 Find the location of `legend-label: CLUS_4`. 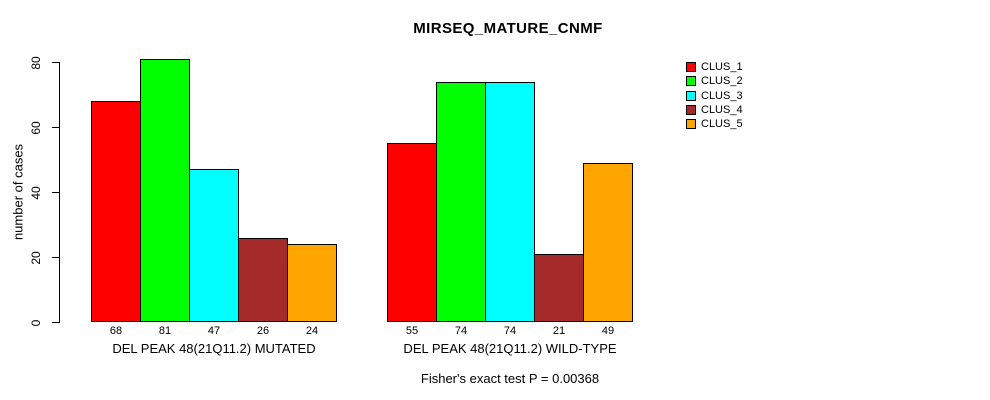

legend-label: CLUS_4 is located at coordinates (722, 110).